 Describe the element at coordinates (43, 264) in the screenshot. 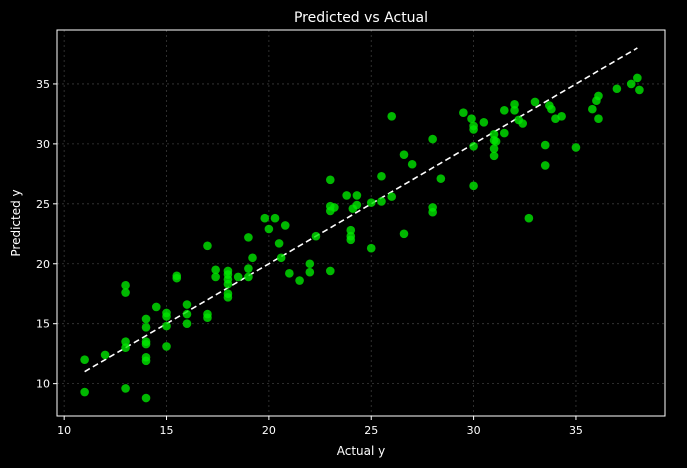

I see `y-tick-label: 20` at that location.